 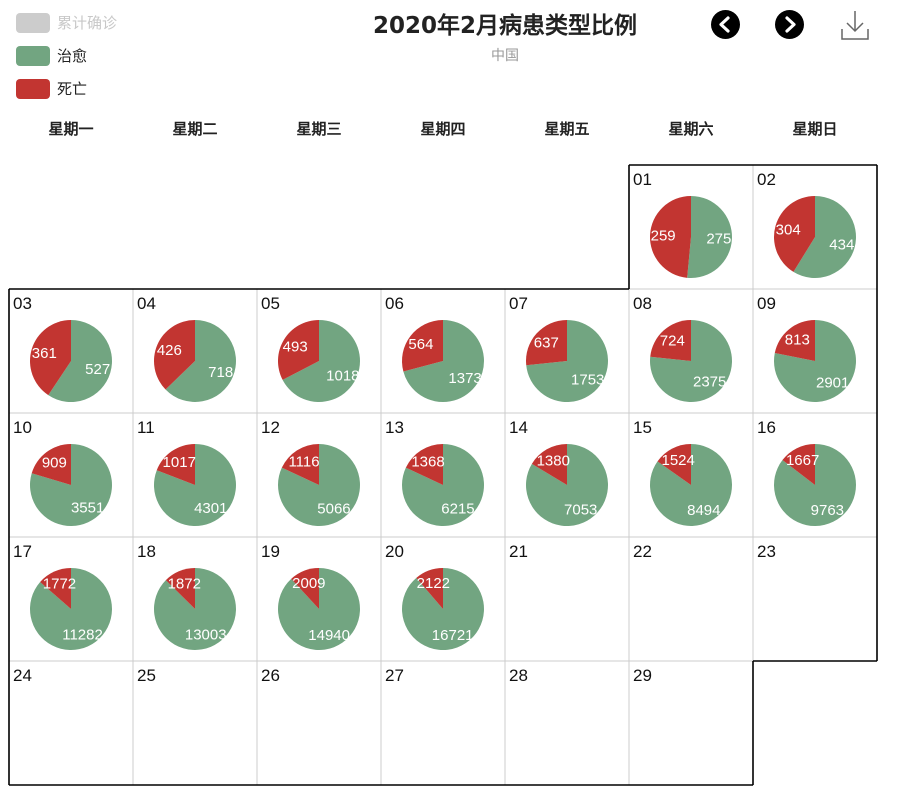 I want to click on day-cell-09: 09 2901 813, so click(x=815, y=351).